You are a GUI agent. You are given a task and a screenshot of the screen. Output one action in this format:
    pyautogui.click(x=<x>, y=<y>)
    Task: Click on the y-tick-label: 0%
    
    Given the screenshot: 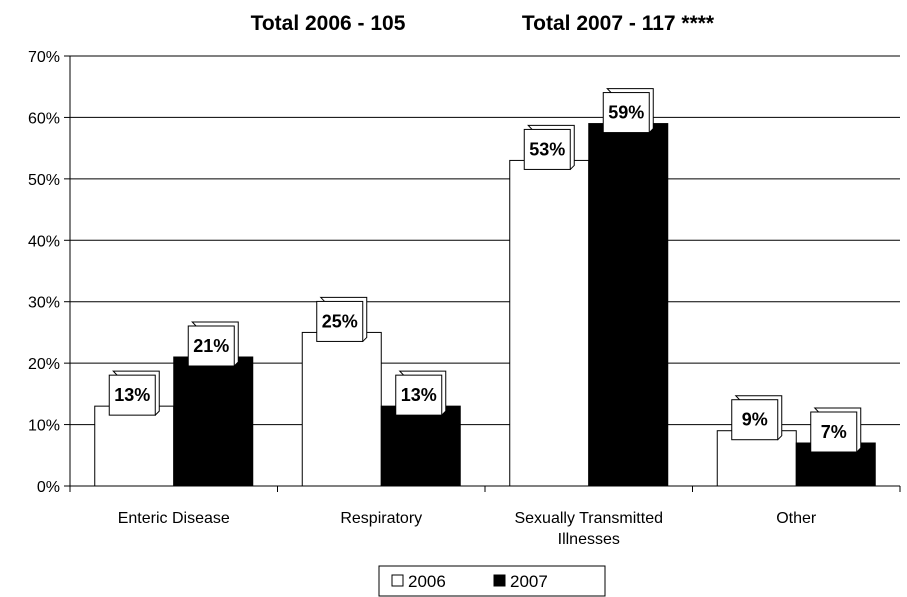 What is the action you would take?
    pyautogui.click(x=48, y=487)
    